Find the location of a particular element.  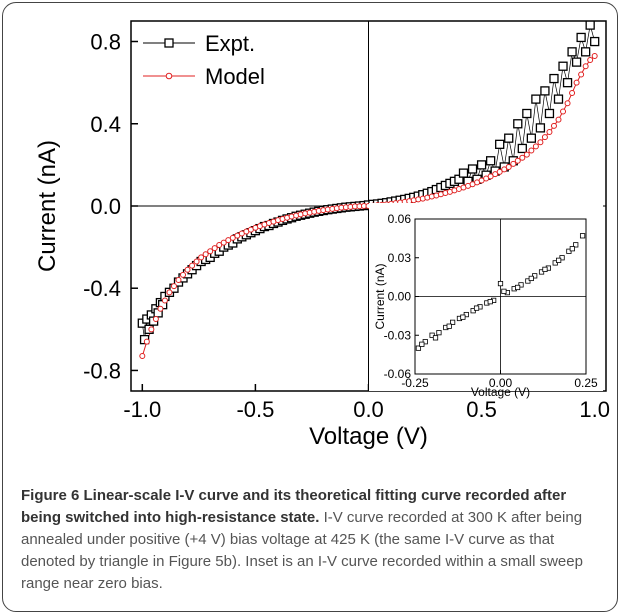

inset-x-tick-label: 0.00 is located at coordinates (501, 383).